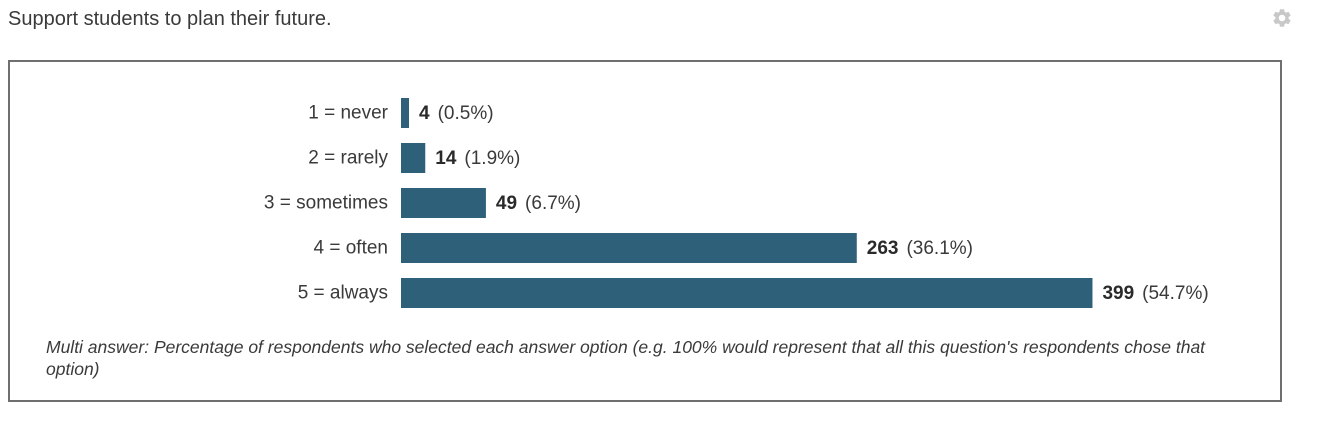 The height and width of the screenshot is (430, 1320). I want to click on value-label: 49 (6.7%), so click(538, 203).